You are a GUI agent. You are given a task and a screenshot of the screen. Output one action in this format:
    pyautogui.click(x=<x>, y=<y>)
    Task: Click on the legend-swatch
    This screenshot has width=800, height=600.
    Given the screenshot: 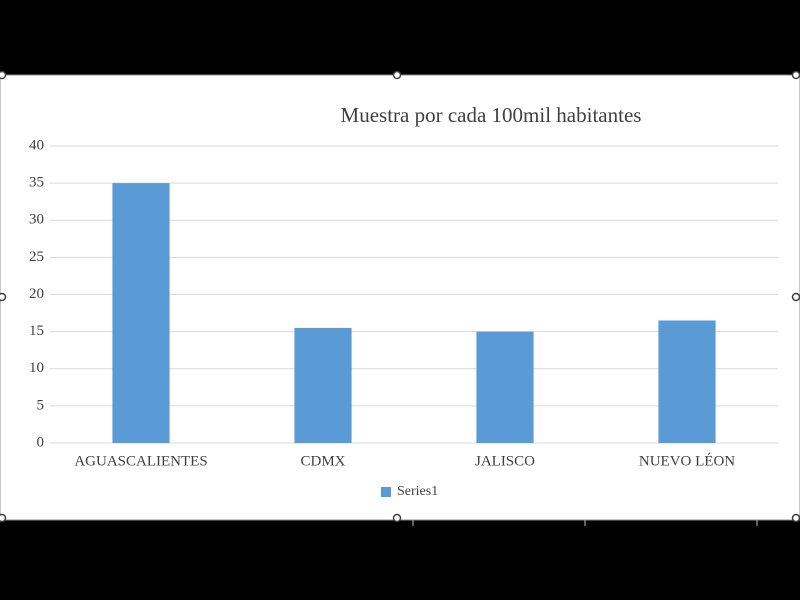 What is the action you would take?
    pyautogui.click(x=386, y=492)
    